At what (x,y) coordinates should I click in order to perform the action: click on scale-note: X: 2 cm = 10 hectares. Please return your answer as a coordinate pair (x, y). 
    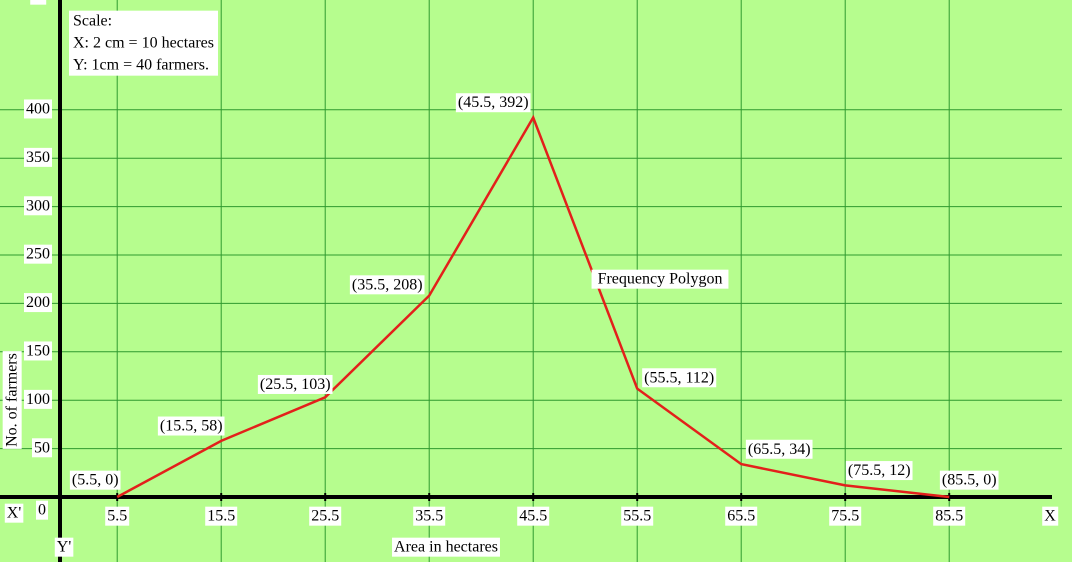
    Looking at the image, I should click on (143, 43).